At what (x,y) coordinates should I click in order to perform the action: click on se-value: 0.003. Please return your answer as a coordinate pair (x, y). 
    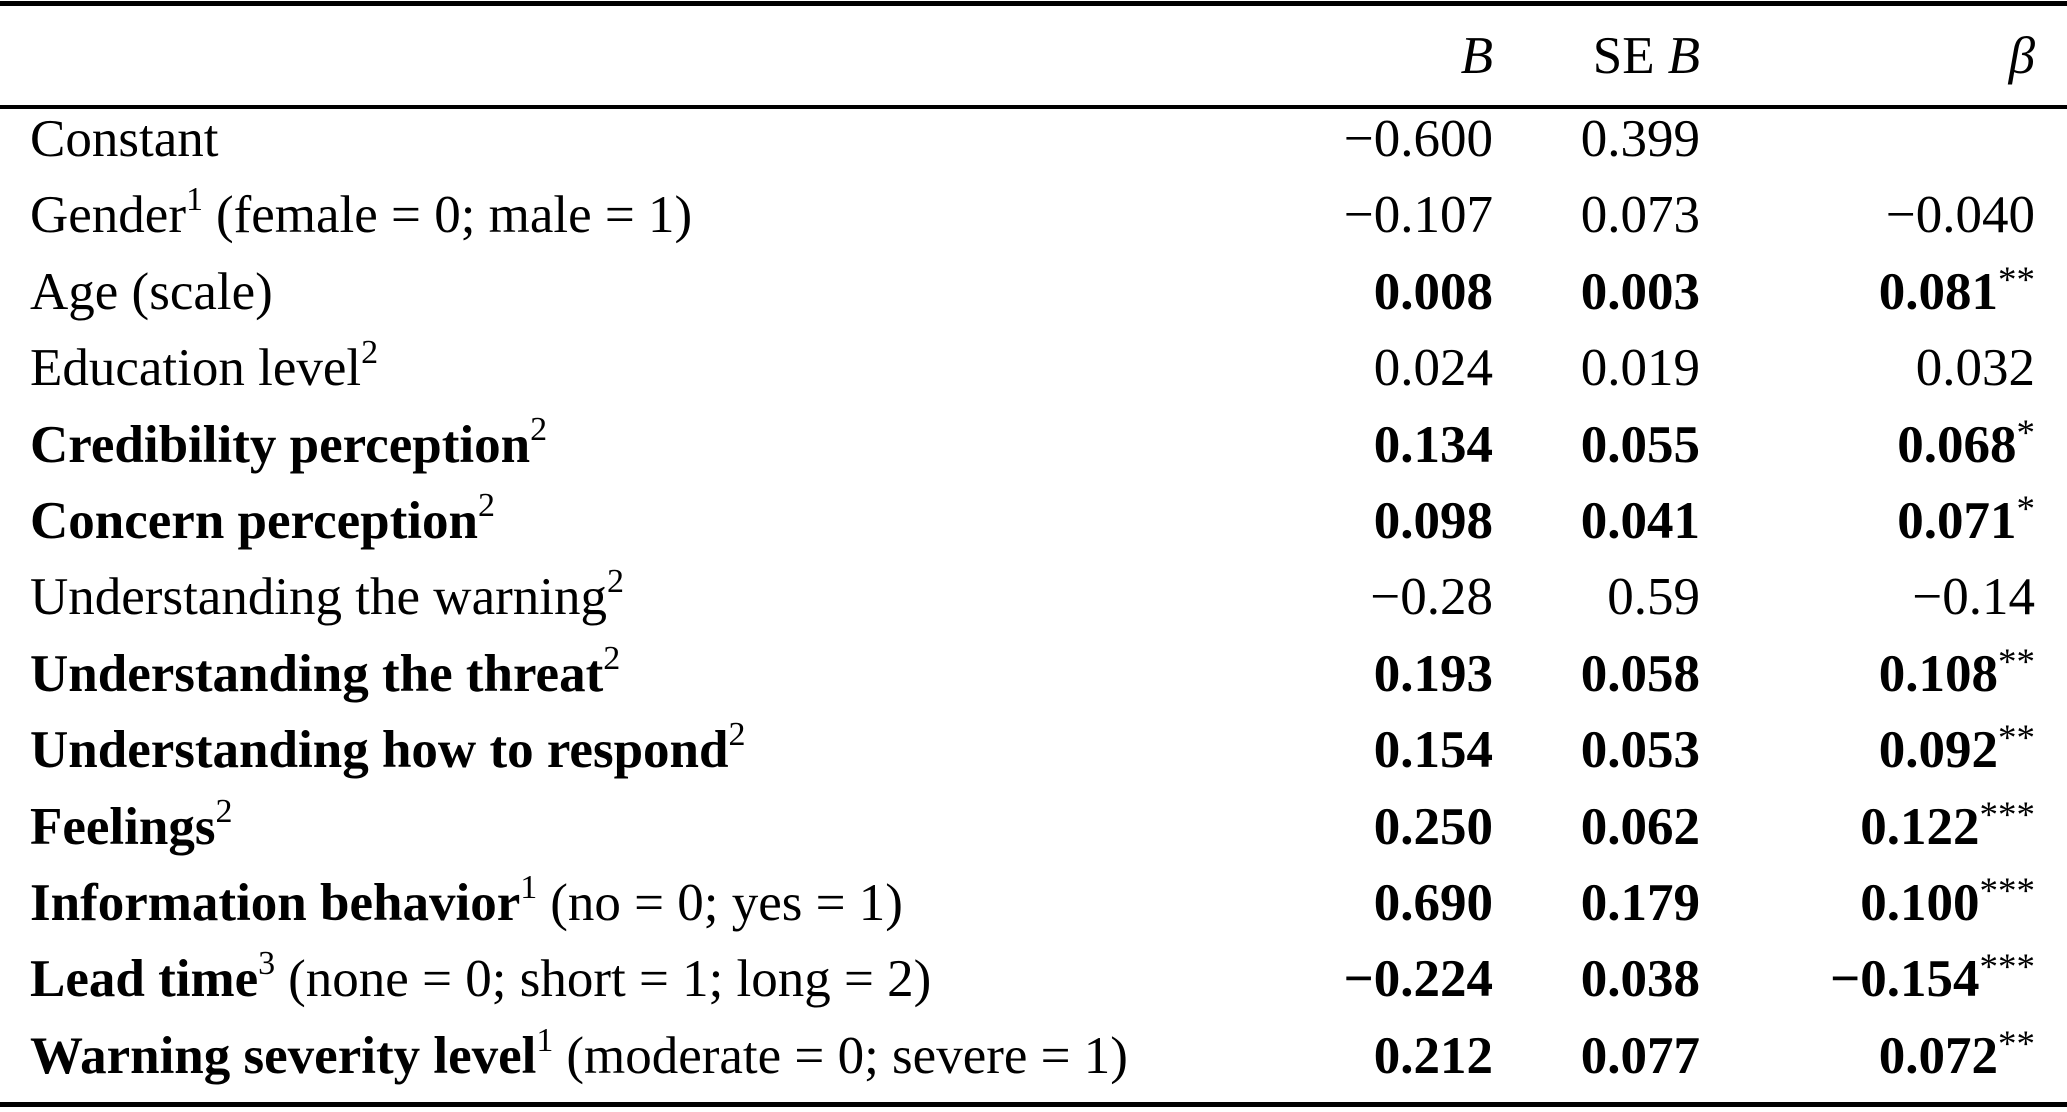
    Looking at the image, I should click on (1640, 291).